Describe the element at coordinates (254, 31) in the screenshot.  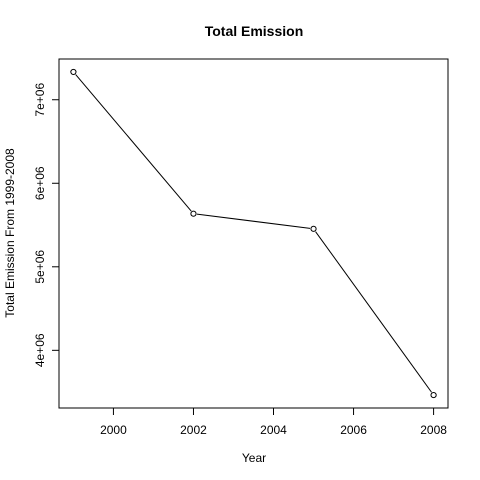
I see `chart-title: Total Emission` at that location.